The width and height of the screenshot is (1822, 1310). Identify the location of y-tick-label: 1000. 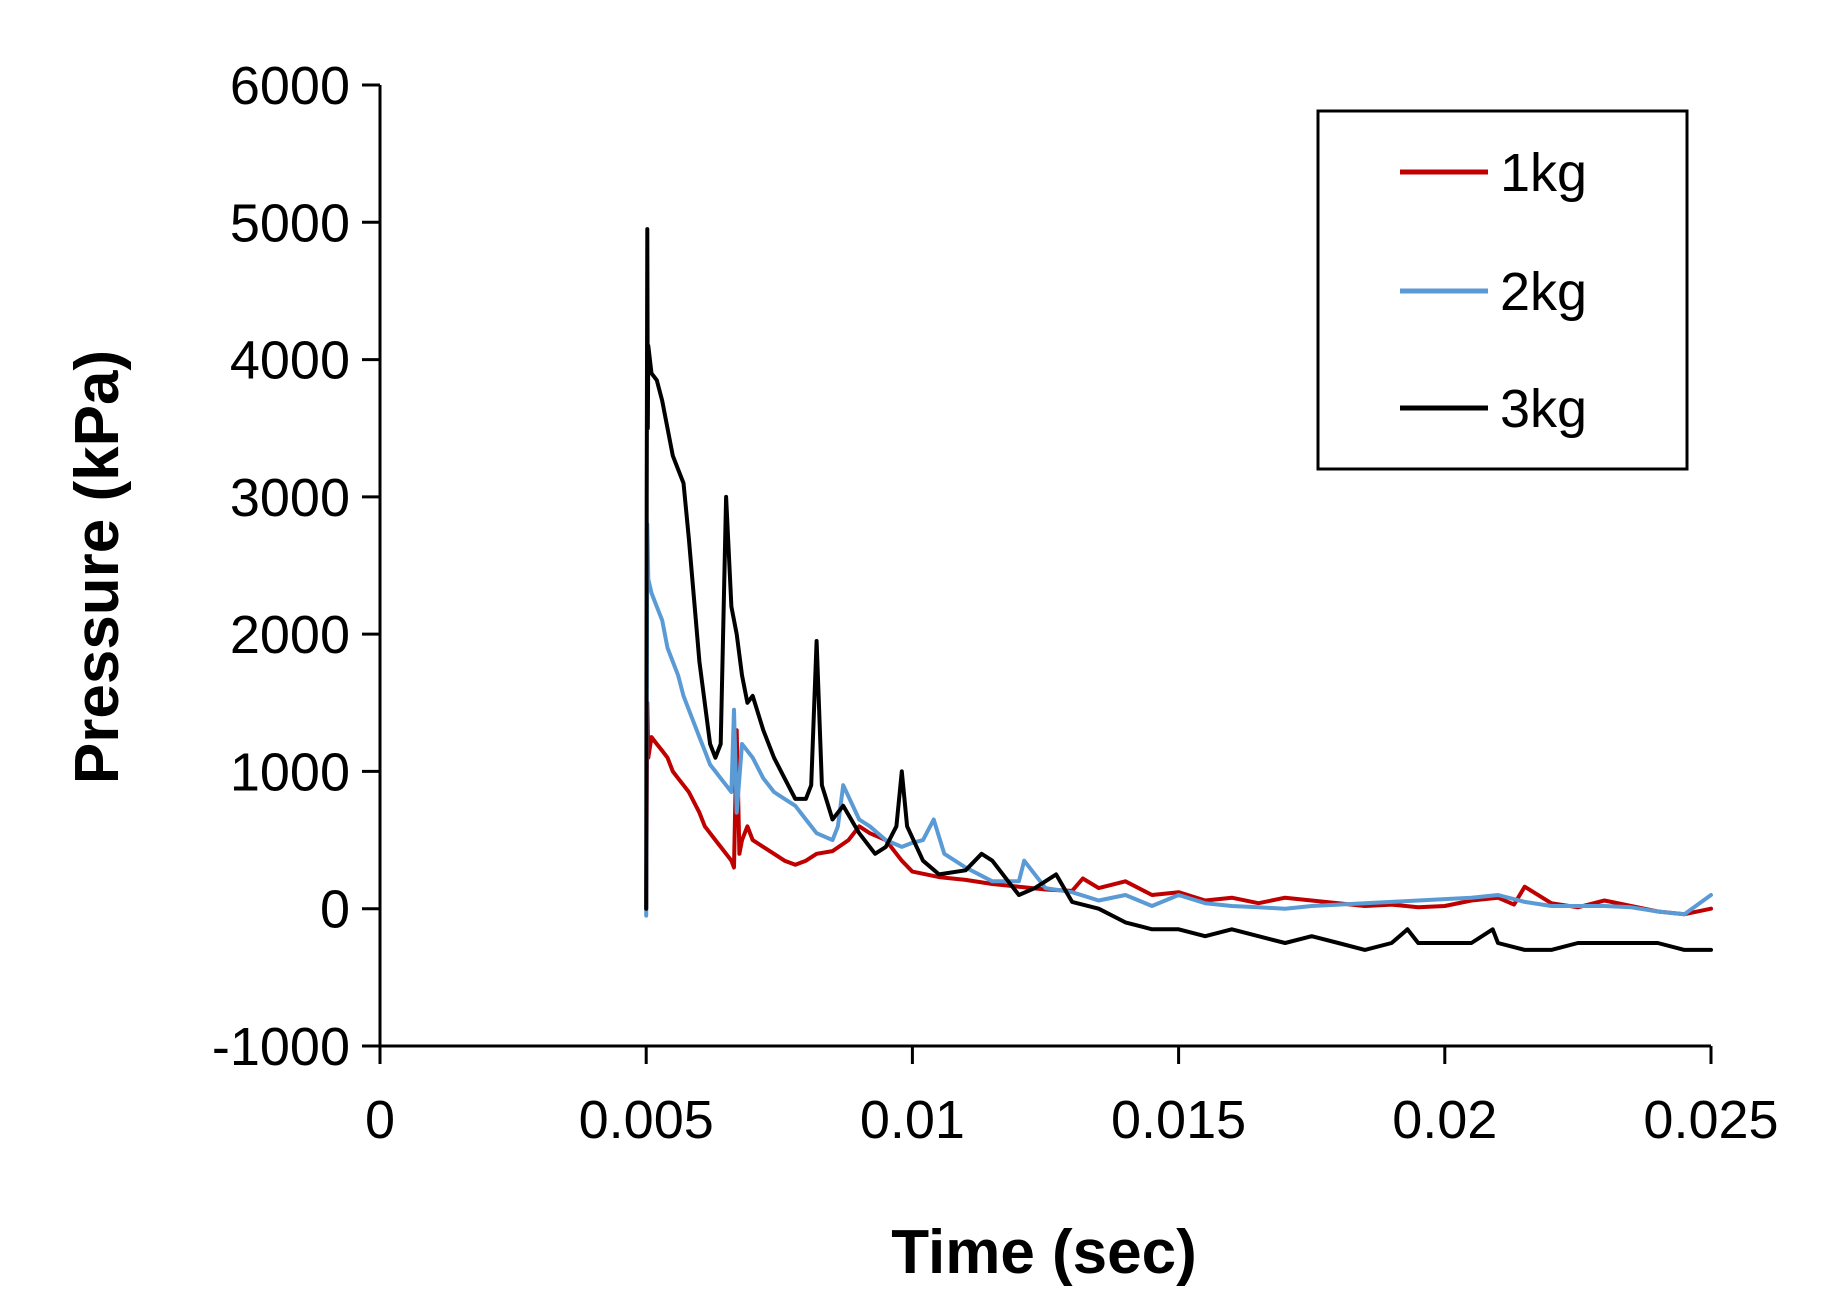
(290, 772).